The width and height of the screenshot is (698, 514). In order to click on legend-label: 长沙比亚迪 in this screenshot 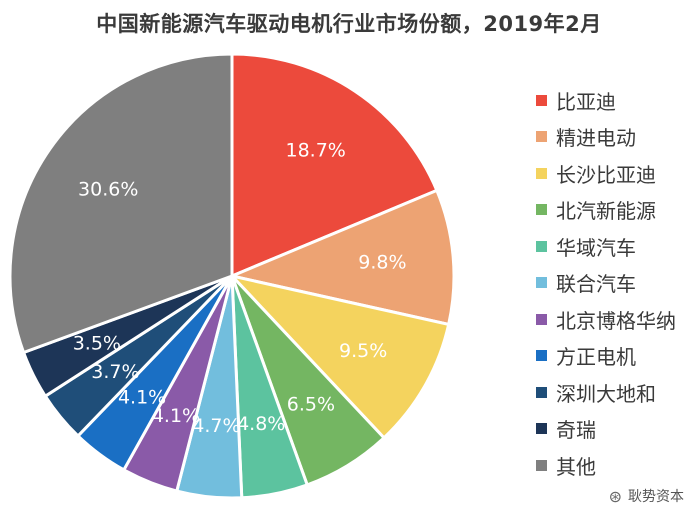, I will do `click(606, 174)`.